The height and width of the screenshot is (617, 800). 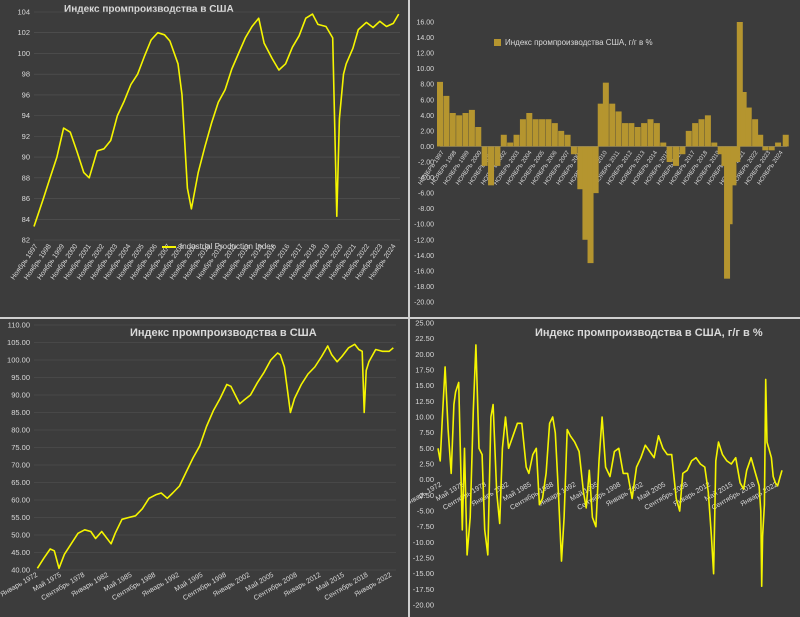 What do you see at coordinates (424, 271) in the screenshot?
I see `y-tick-label: -16.00` at bounding box center [424, 271].